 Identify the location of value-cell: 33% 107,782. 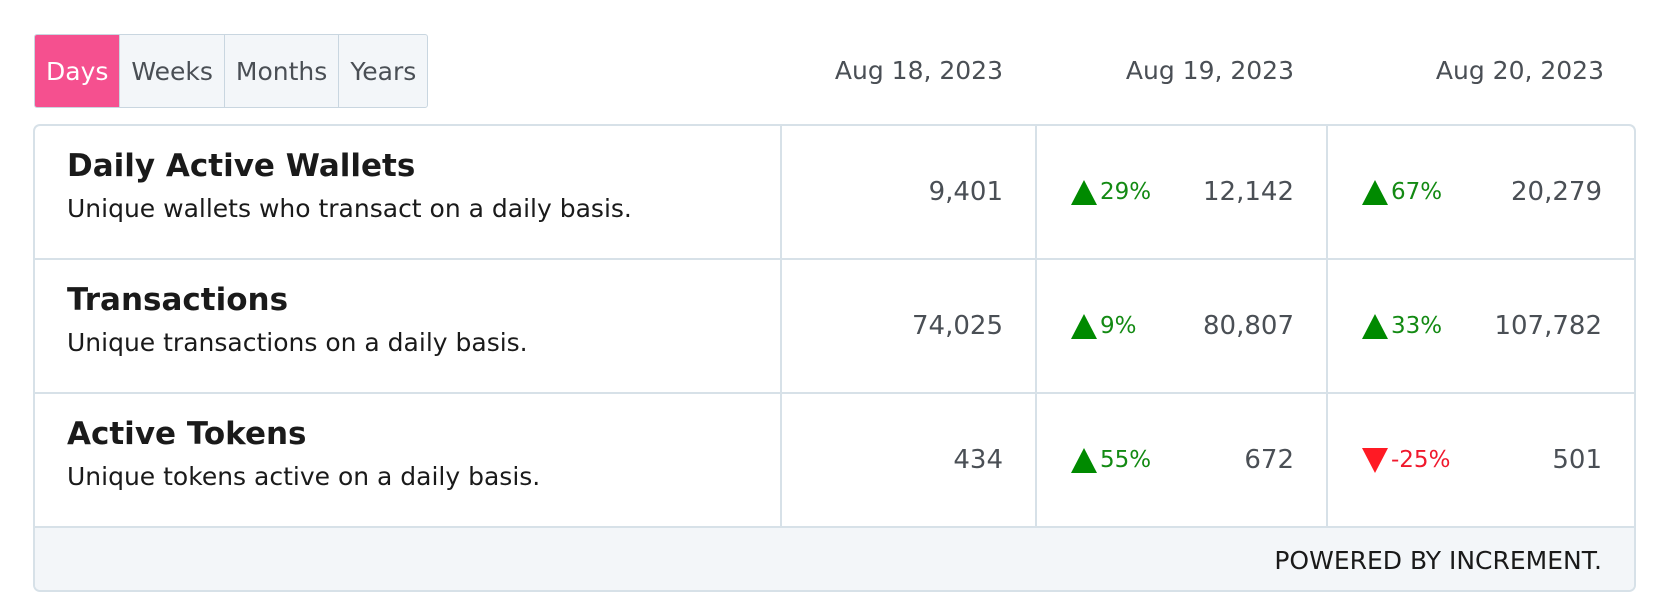
(1481, 326).